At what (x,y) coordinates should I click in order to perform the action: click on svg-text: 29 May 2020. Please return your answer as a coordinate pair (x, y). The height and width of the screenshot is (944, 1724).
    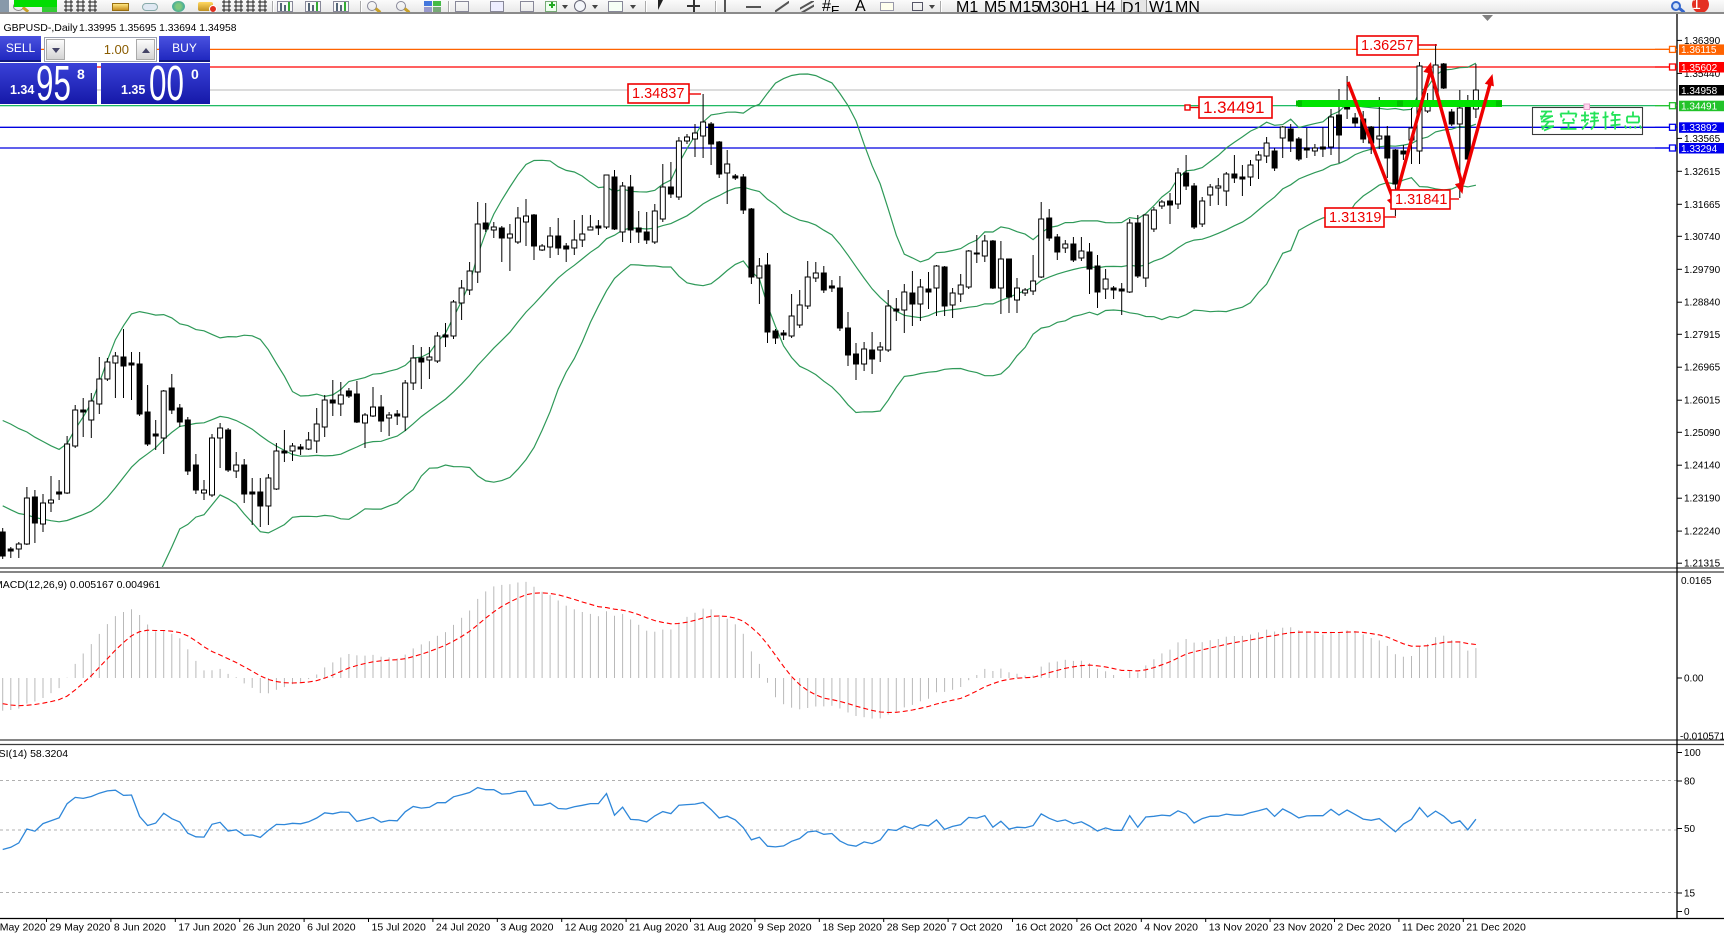
    Looking at the image, I should click on (80, 928).